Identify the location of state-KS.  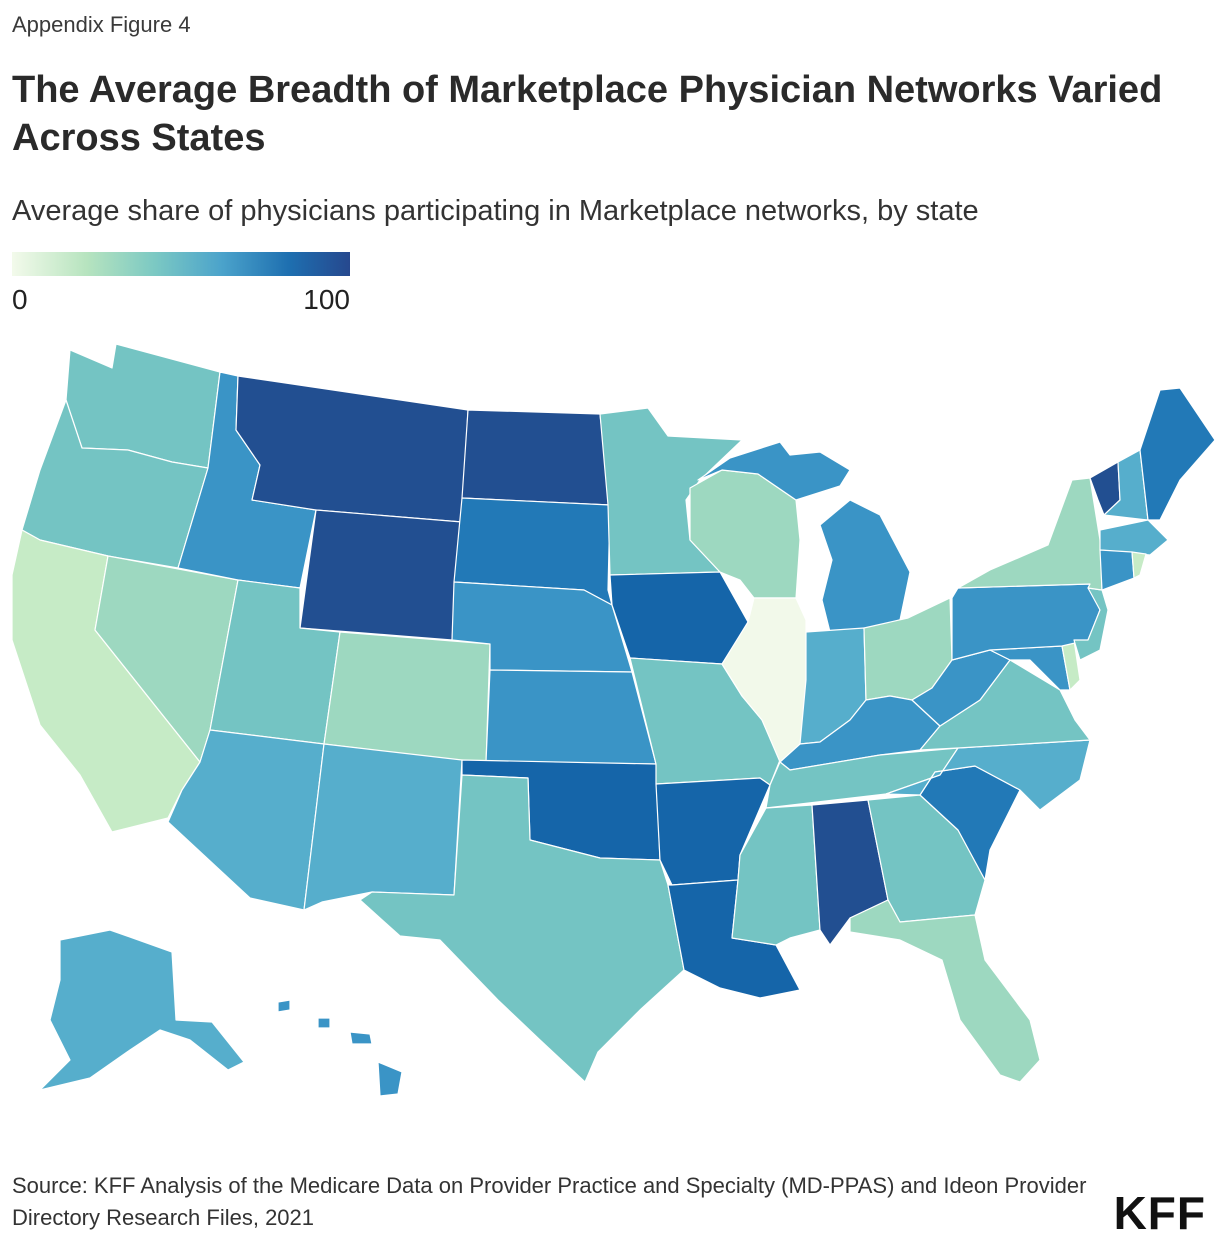
(571, 717).